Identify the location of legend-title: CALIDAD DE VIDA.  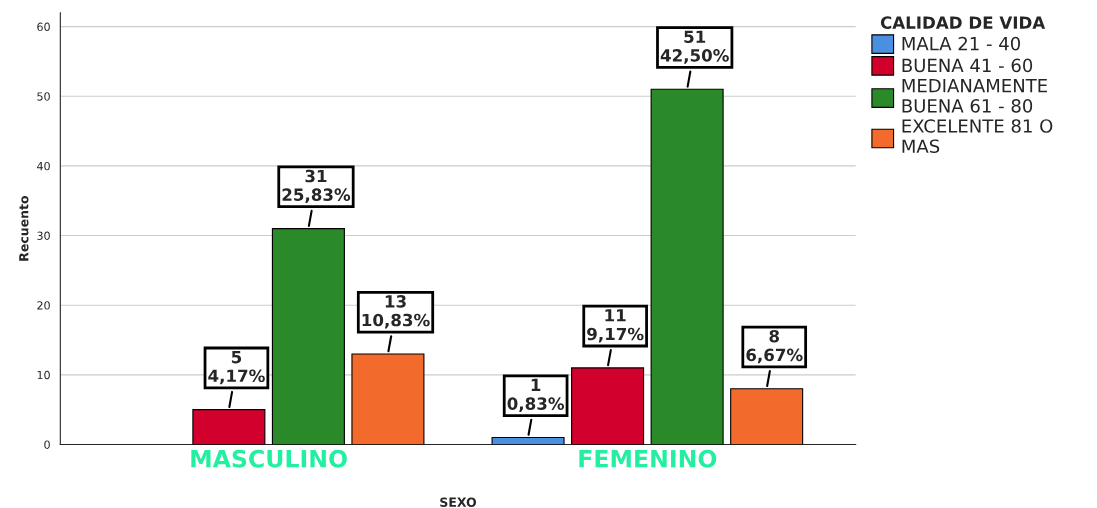
(963, 22).